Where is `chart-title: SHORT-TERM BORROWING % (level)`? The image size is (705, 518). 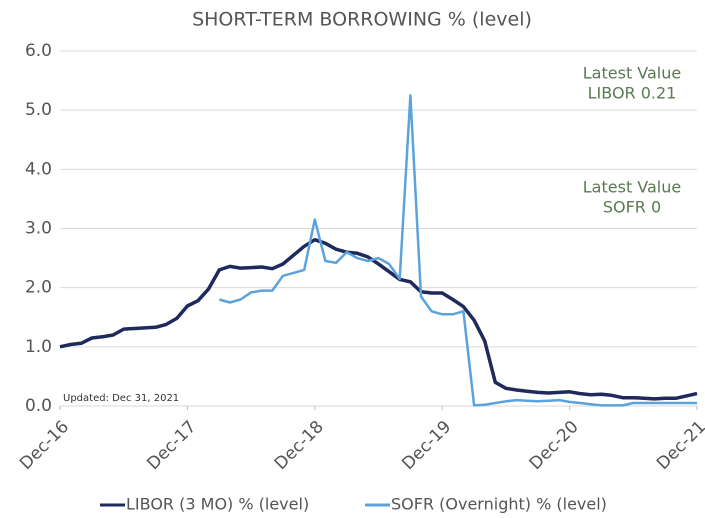
chart-title: SHORT-TERM BORROWING % (level) is located at coordinates (362, 20).